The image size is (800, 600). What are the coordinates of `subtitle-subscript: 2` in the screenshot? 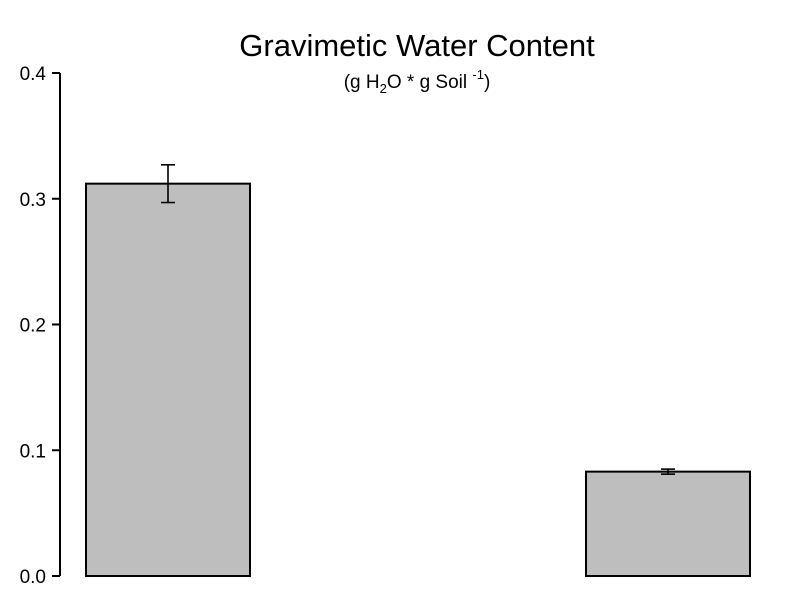 It's located at (383, 88).